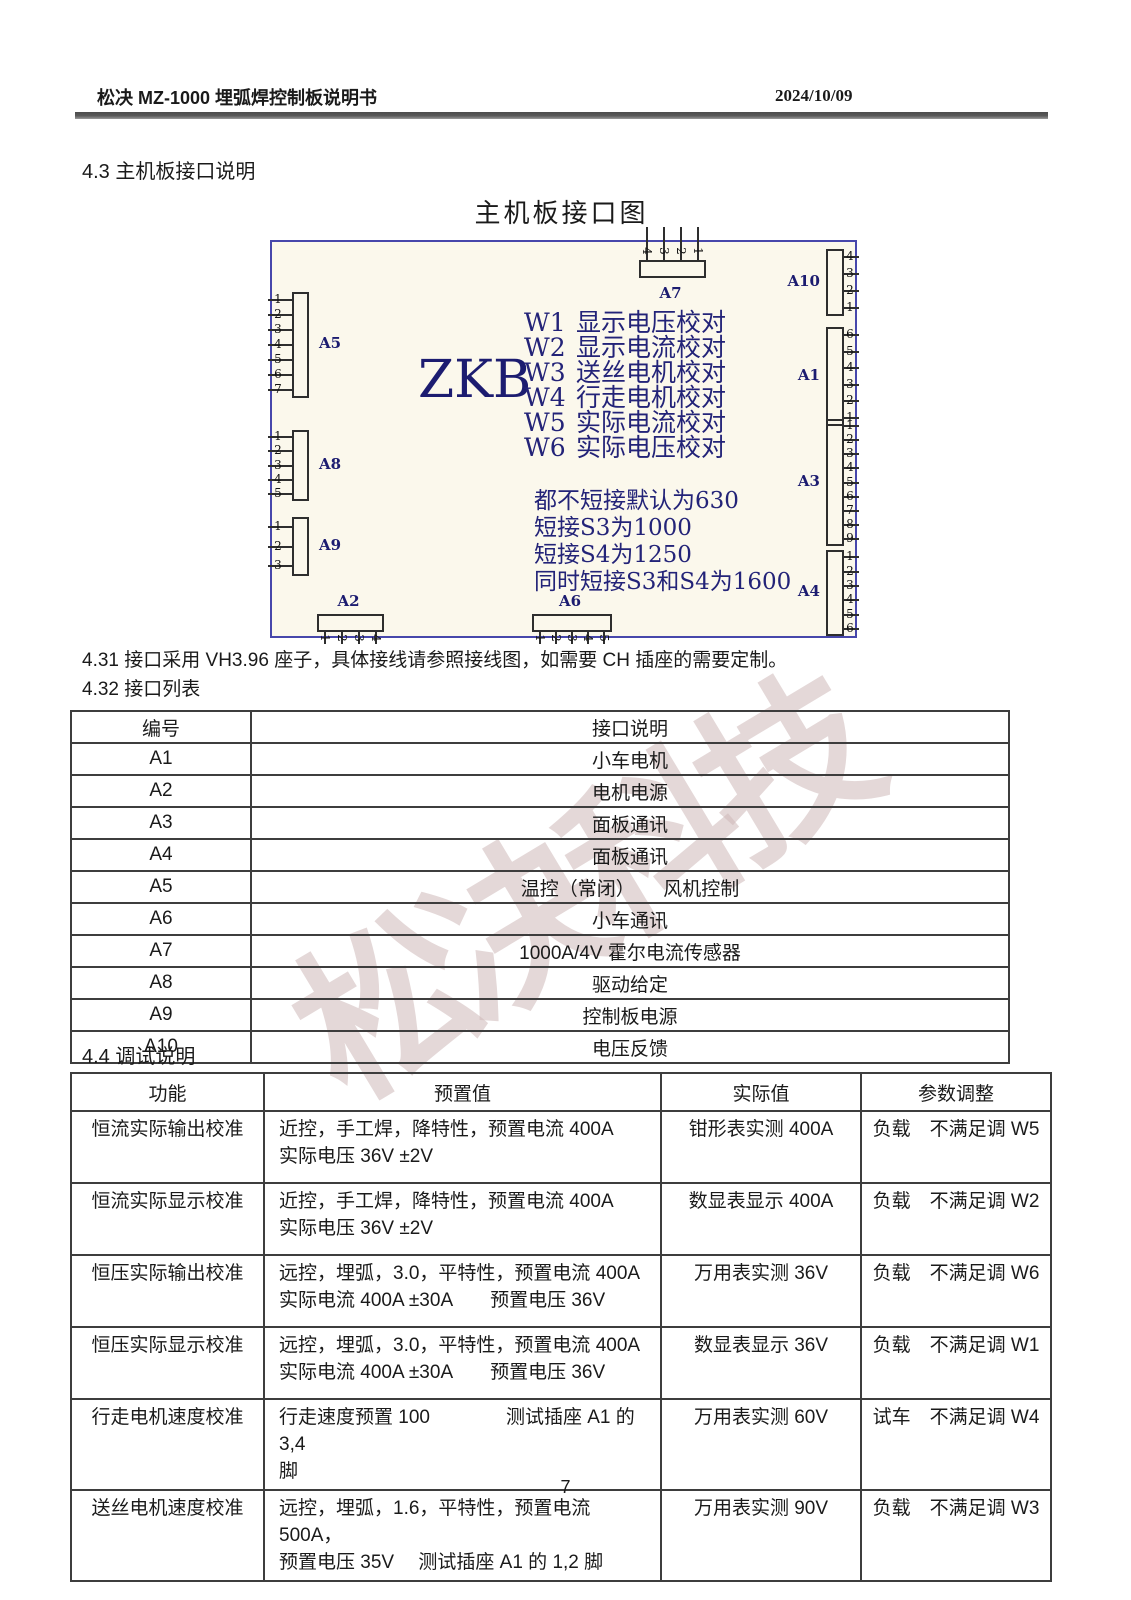  What do you see at coordinates (651, 322) in the screenshot?
I see `w-desc: 显示电压校对` at bounding box center [651, 322].